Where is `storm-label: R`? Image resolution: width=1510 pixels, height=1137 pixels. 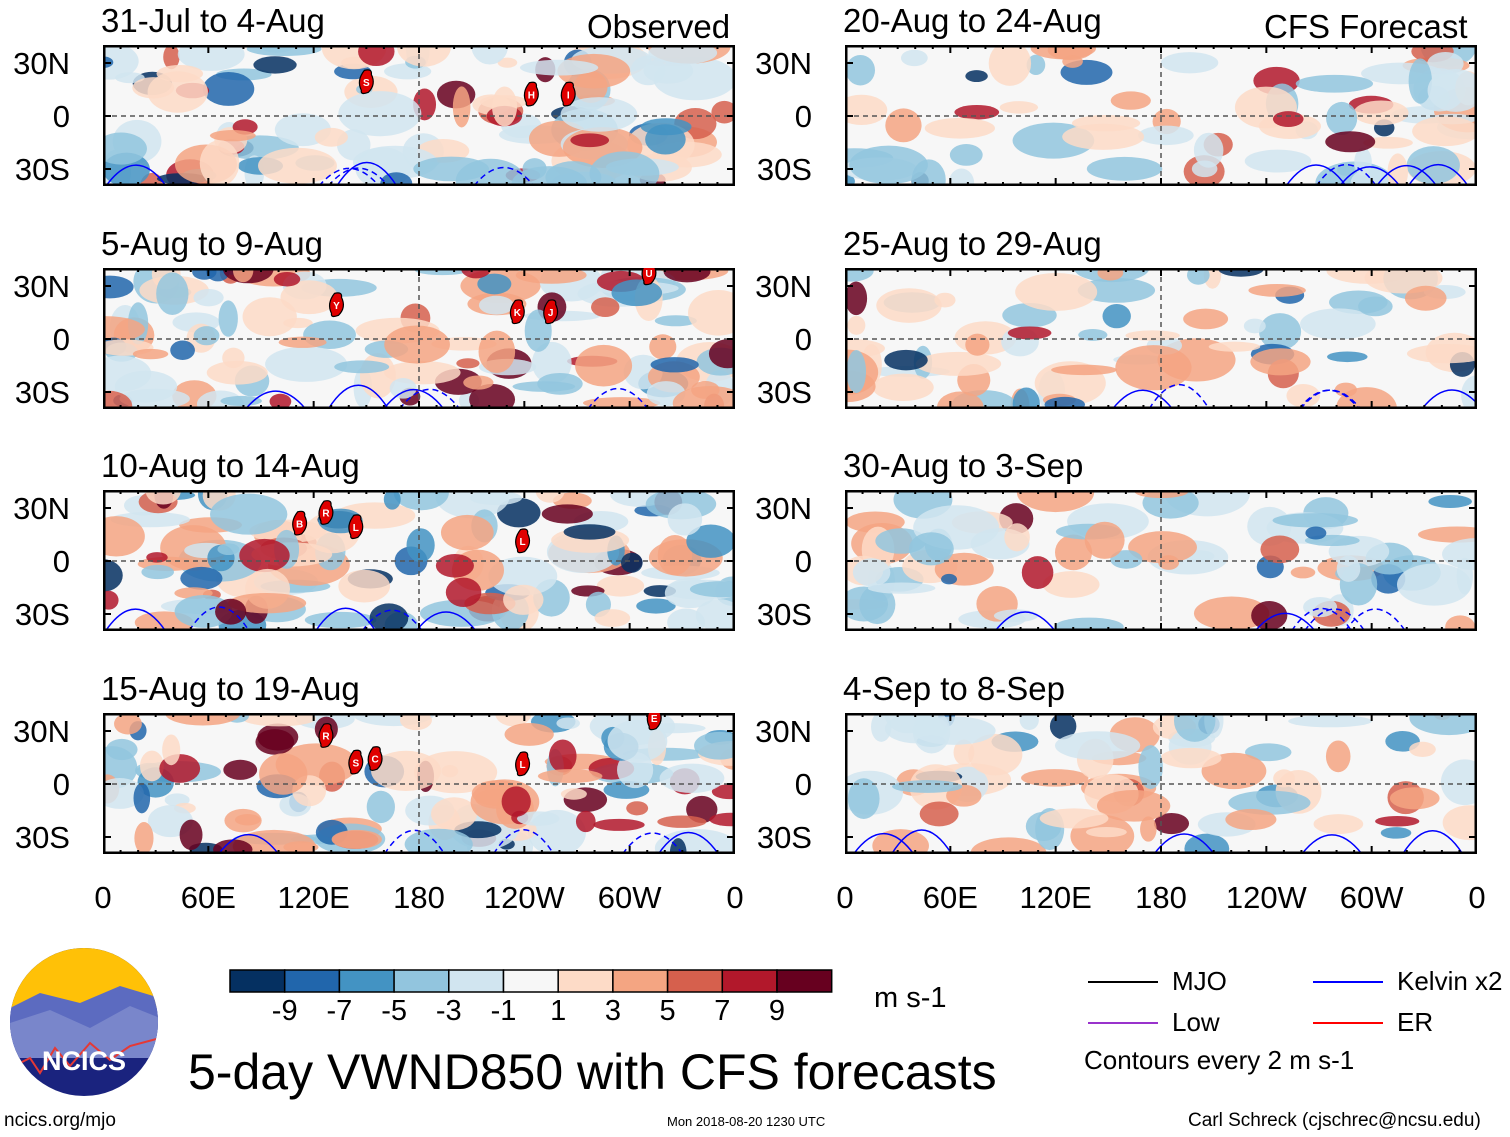 storm-label: R is located at coordinates (326, 737).